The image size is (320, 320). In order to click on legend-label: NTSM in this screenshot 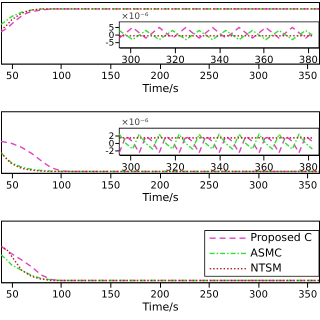, I will do `click(266, 268)`.